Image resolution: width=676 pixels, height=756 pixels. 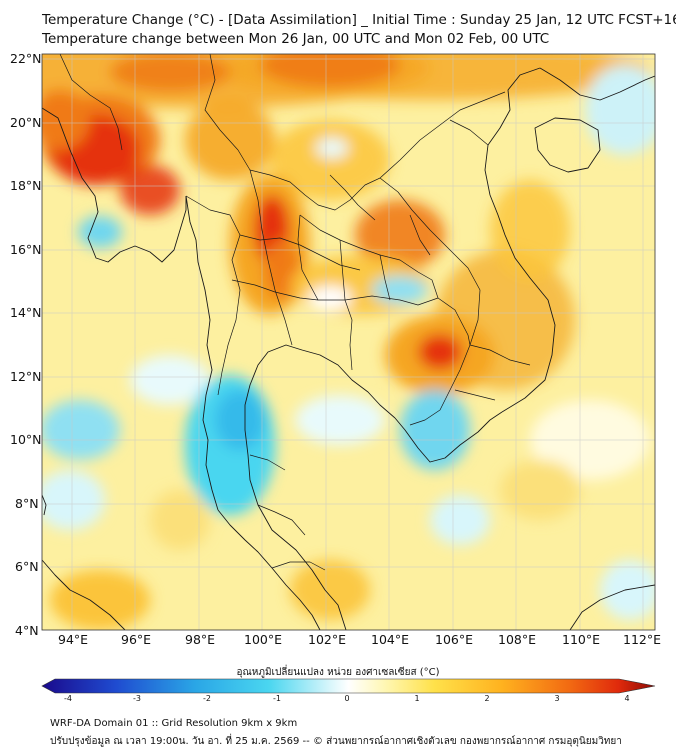 What do you see at coordinates (454, 639) in the screenshot?
I see `lon-label: 106°E` at bounding box center [454, 639].